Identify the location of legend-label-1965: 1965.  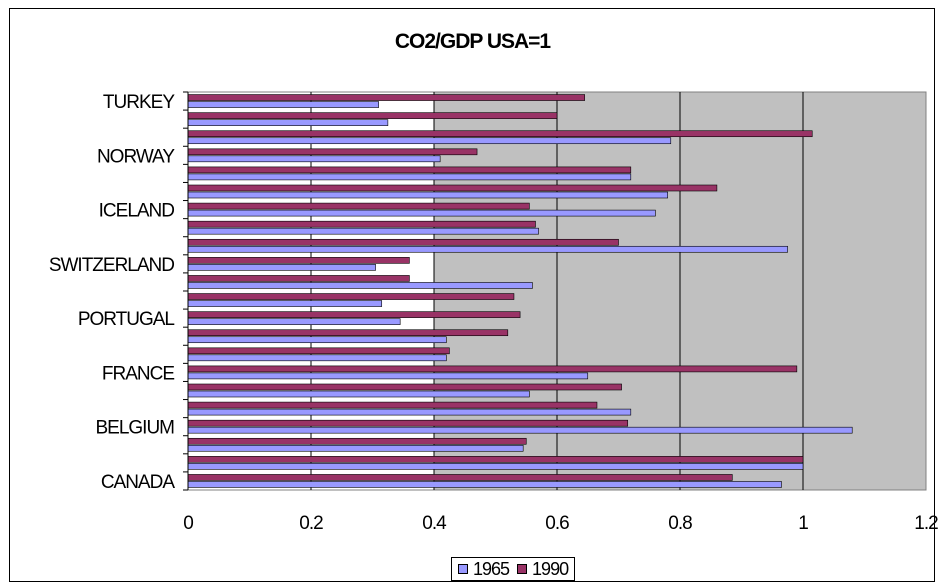
(491, 568).